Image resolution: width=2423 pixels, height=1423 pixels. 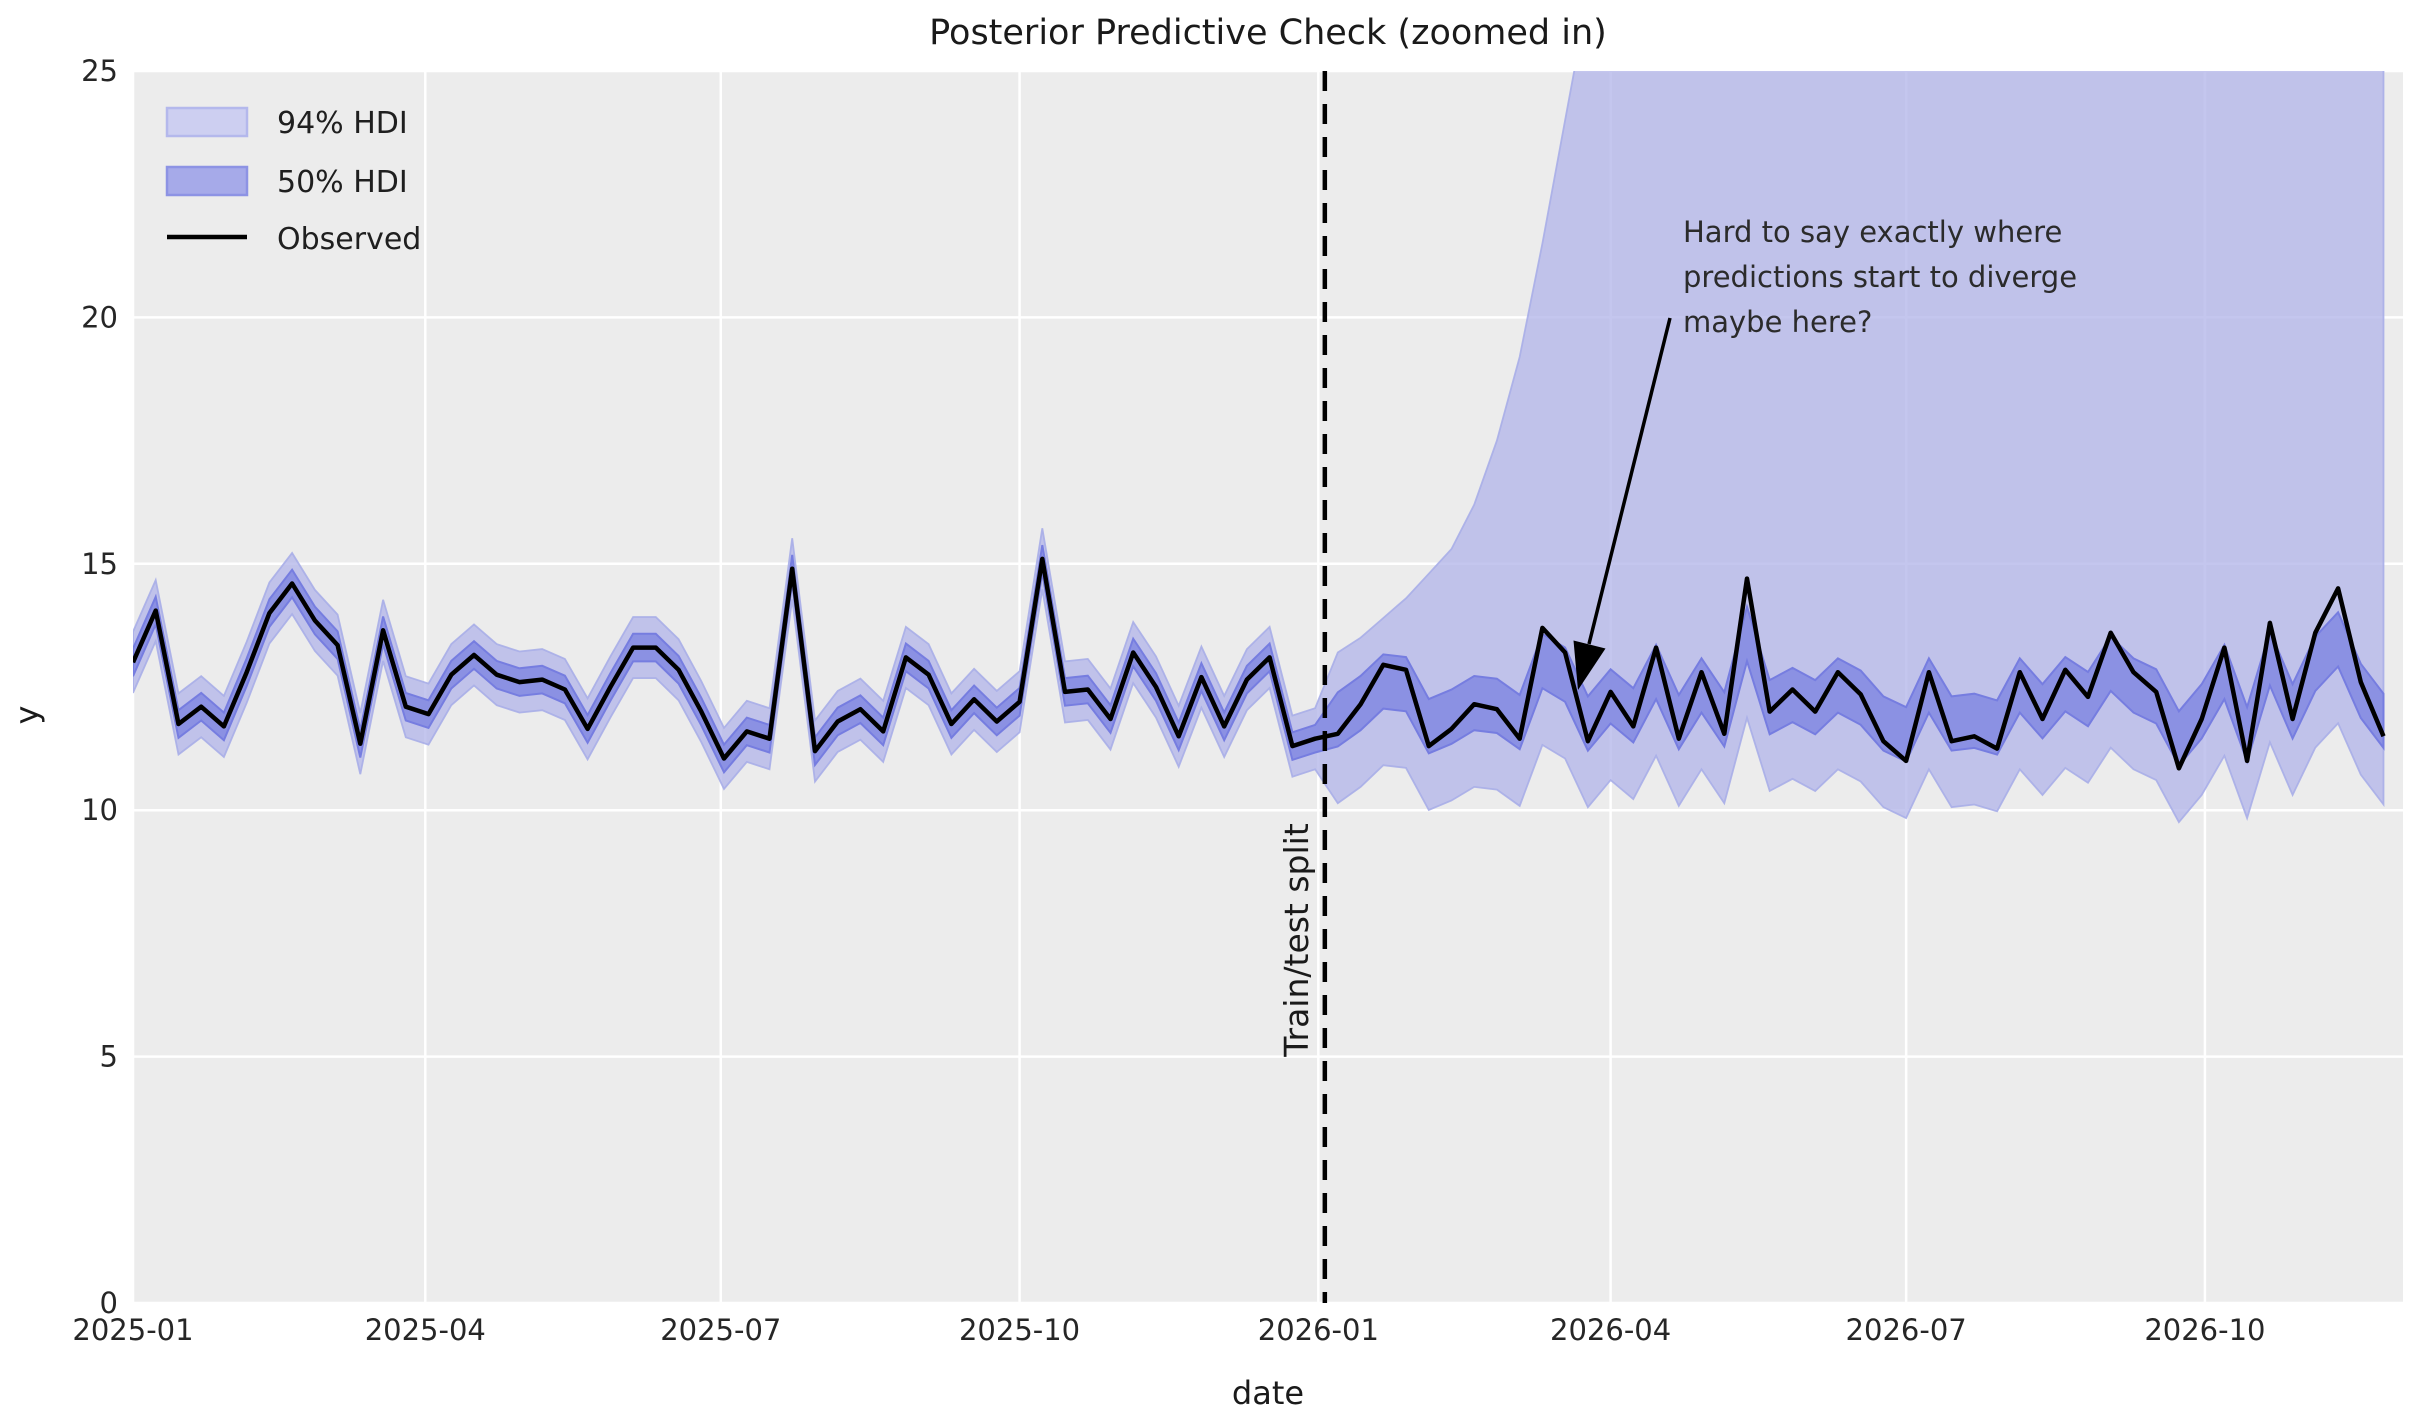 I want to click on annotation-line-1: Hard to say exactly where, so click(x=1872, y=232).